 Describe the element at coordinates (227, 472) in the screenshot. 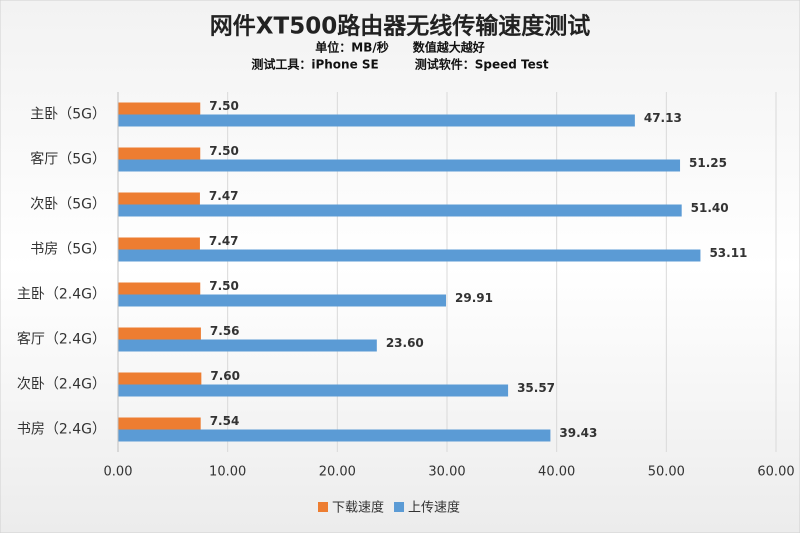

I see `x-tick-label: 10.00` at that location.